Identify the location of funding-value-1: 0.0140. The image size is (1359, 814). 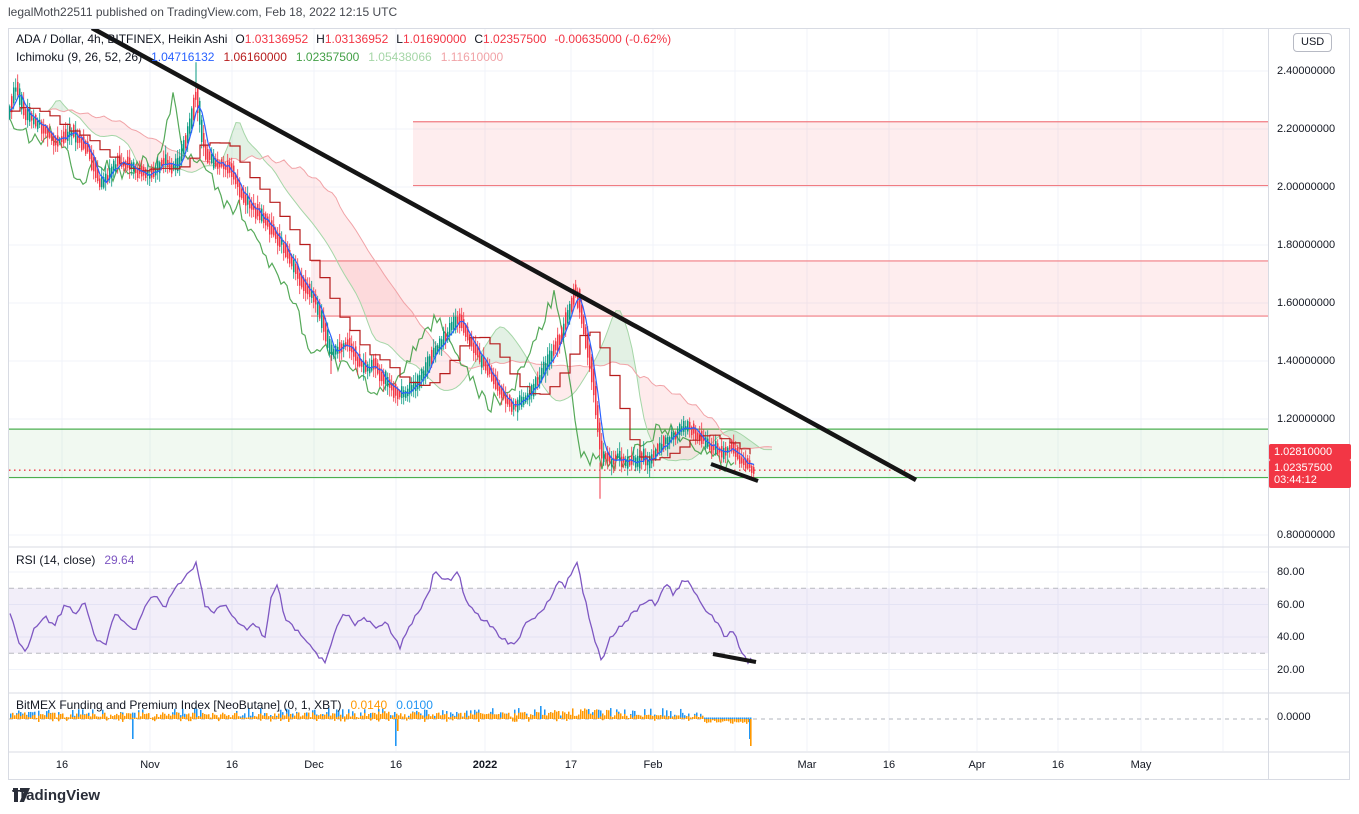
(369, 705).